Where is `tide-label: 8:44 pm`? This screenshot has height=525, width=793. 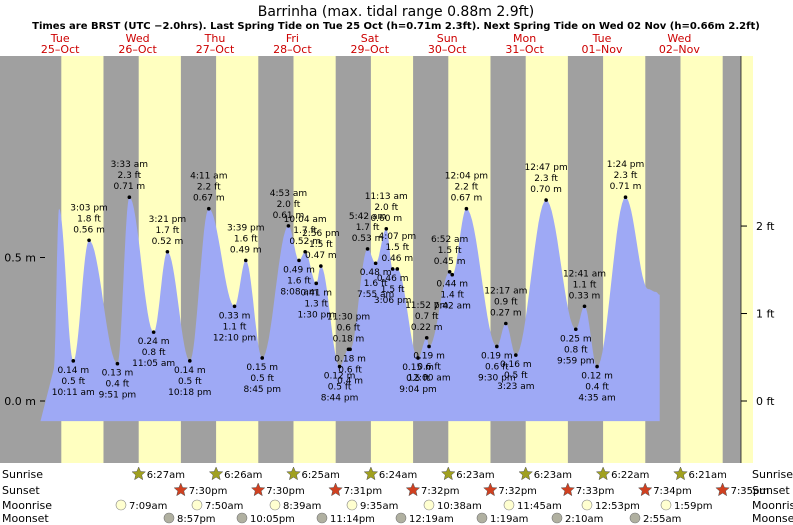
tide-label: 8:44 pm is located at coordinates (340, 399).